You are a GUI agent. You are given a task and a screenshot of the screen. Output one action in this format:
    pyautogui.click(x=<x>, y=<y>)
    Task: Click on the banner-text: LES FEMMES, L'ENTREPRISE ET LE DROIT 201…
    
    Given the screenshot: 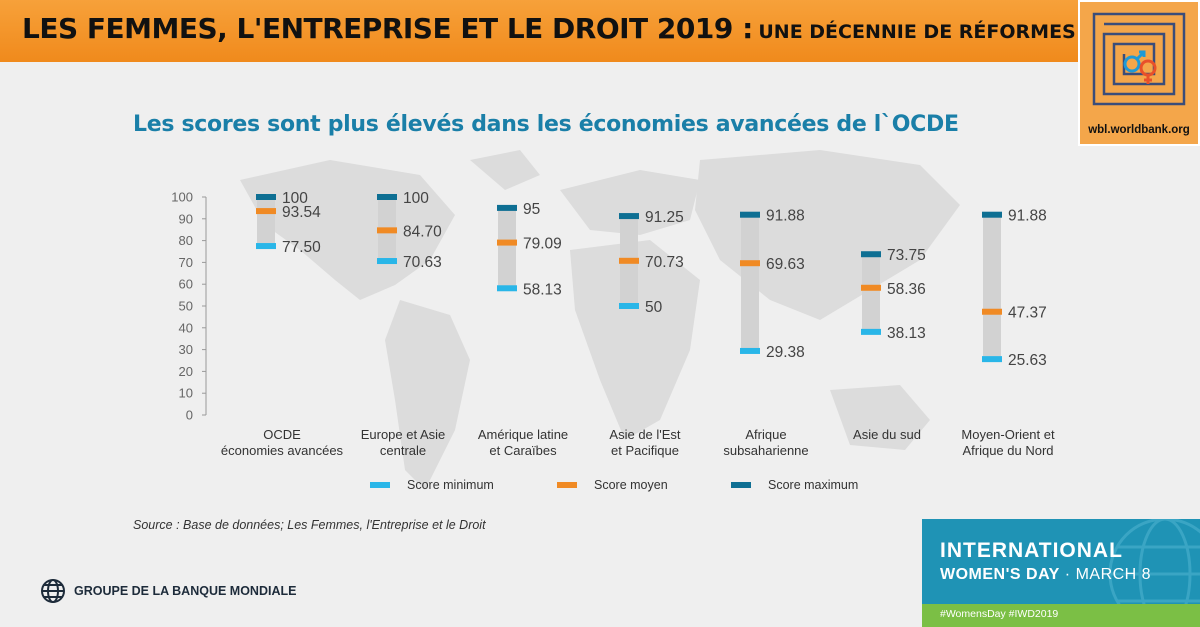 What is the action you would take?
    pyautogui.click(x=549, y=28)
    